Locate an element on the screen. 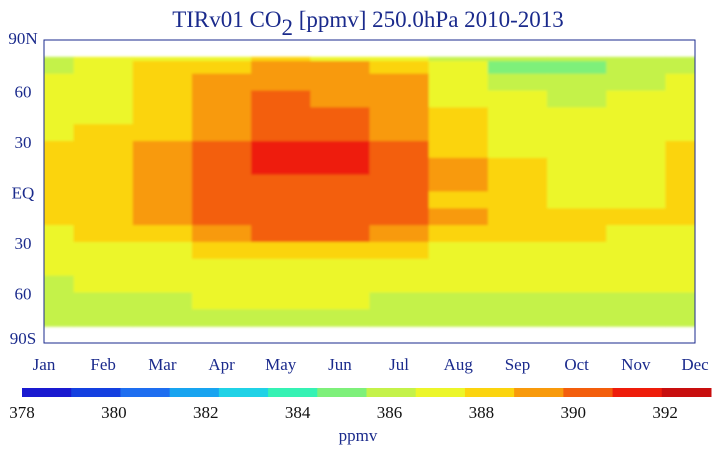 Image resolution: width=716 pixels, height=460 pixels. x-tick-label: Mar is located at coordinates (162, 364).